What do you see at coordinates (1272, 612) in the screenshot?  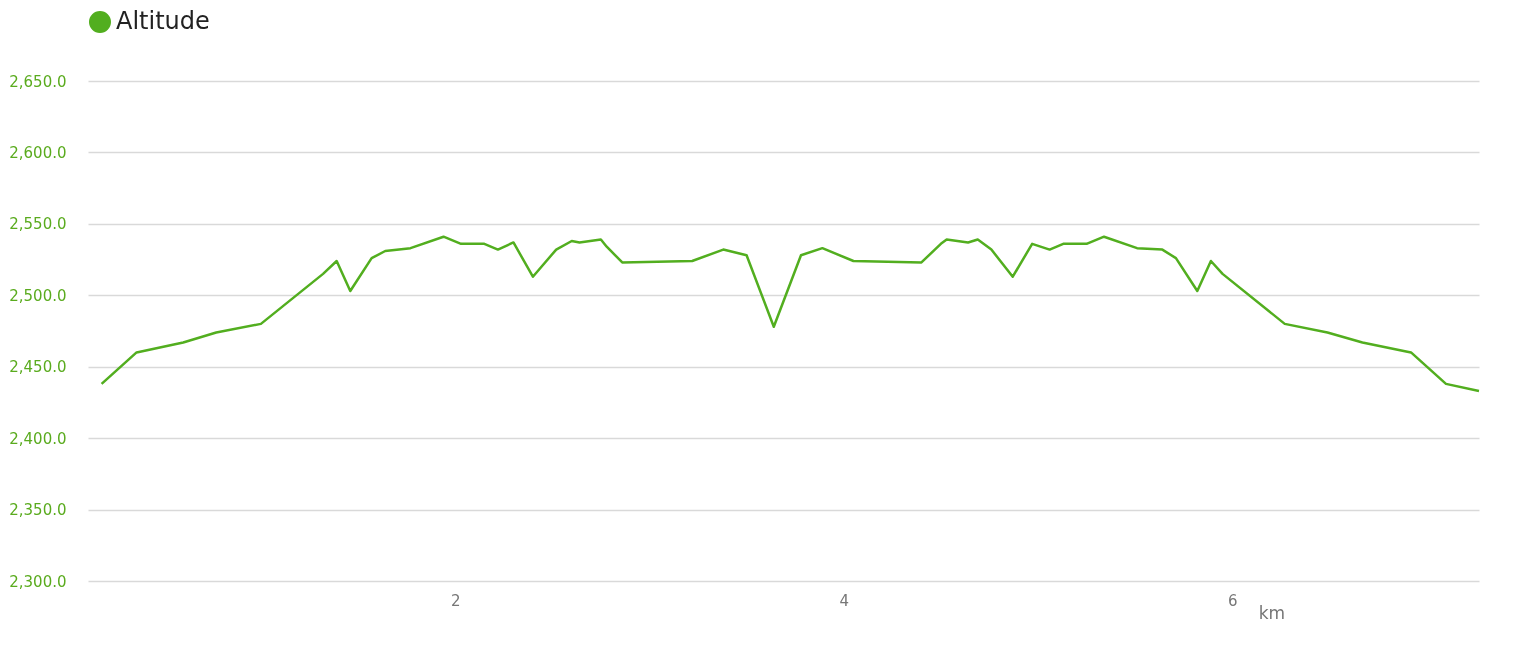 I see `x-axis-title: km` at bounding box center [1272, 612].